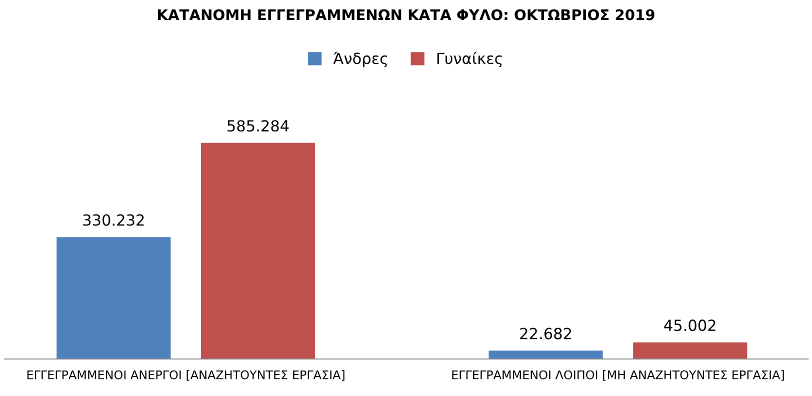 This screenshot has width=812, height=396. What do you see at coordinates (406, 14) in the screenshot?
I see `chart-title: ΚΑΤΑΝΟΜΗ ΕΓΓΕΓΡΑΜΜΕΝΩΝ ΚΑΤΑ ΦΥΛΟ: ΟΚΤΩΒΡΙΟΣ 2019` at bounding box center [406, 14].